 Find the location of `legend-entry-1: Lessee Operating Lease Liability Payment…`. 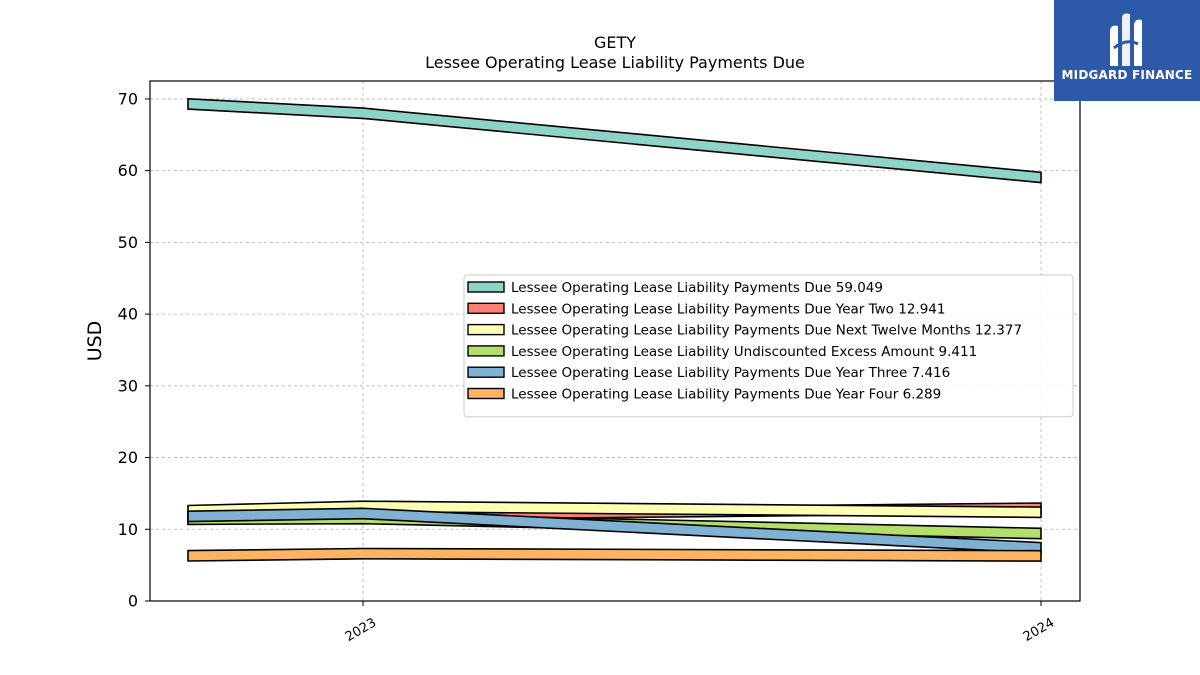

legend-entry-1: Lessee Operating Lease Liability Payment… is located at coordinates (728, 309).